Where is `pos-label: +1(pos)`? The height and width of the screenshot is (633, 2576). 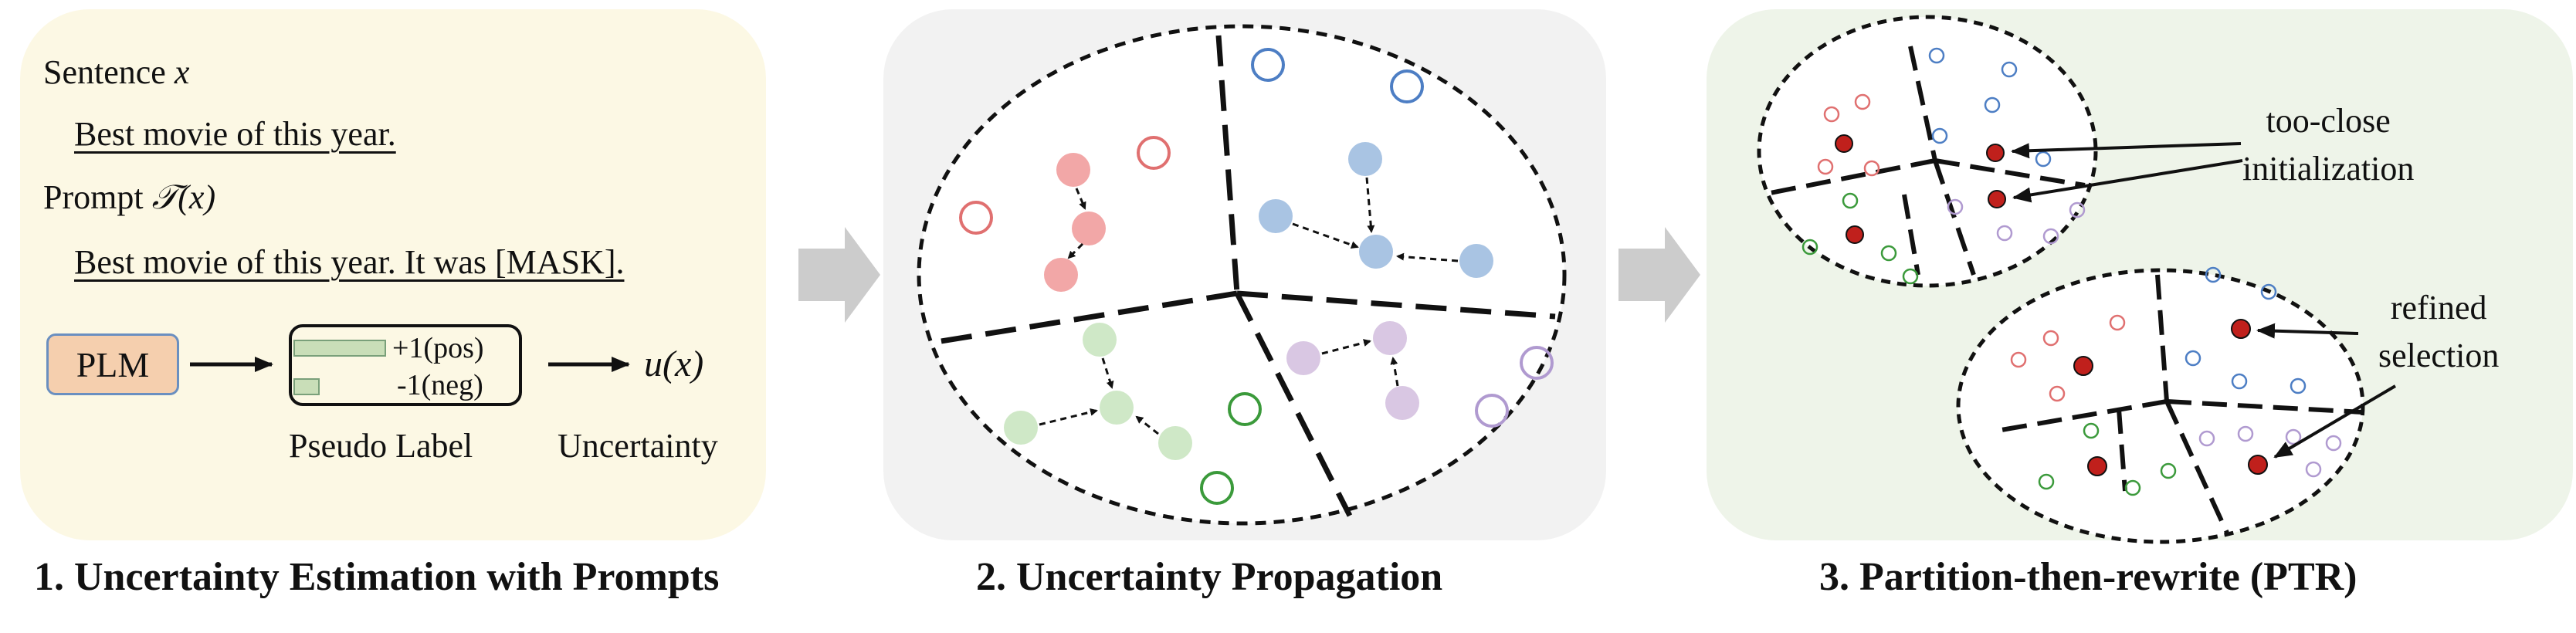 pos-label: +1(pos) is located at coordinates (438, 348).